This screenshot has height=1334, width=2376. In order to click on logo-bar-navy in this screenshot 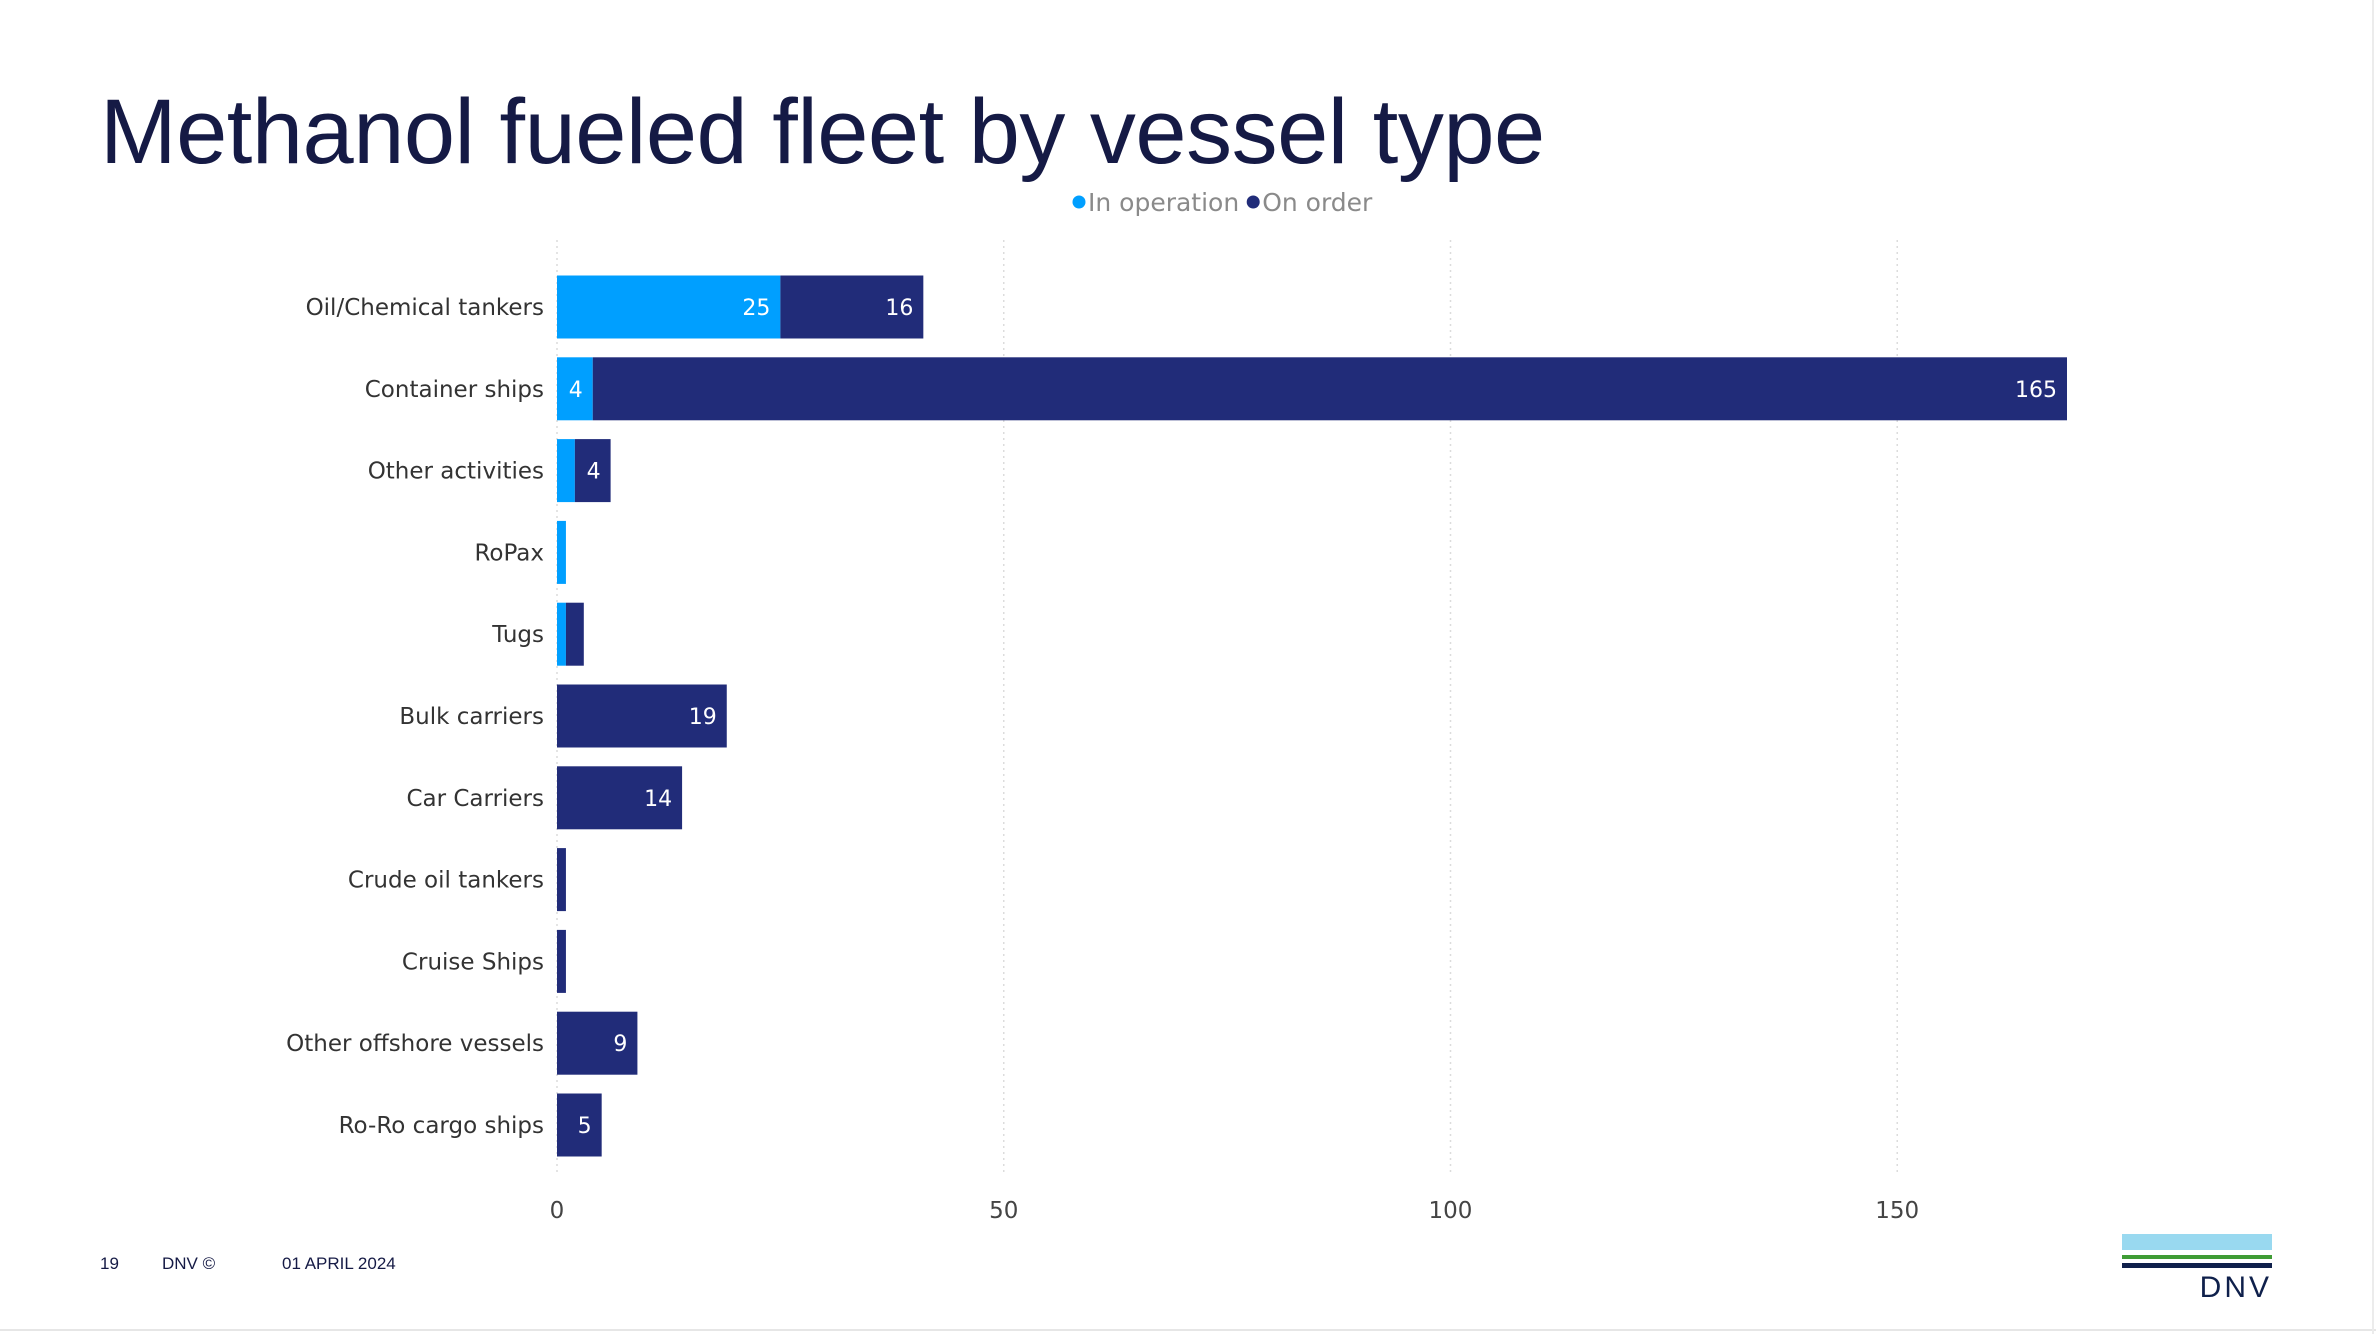, I will do `click(2197, 1265)`.